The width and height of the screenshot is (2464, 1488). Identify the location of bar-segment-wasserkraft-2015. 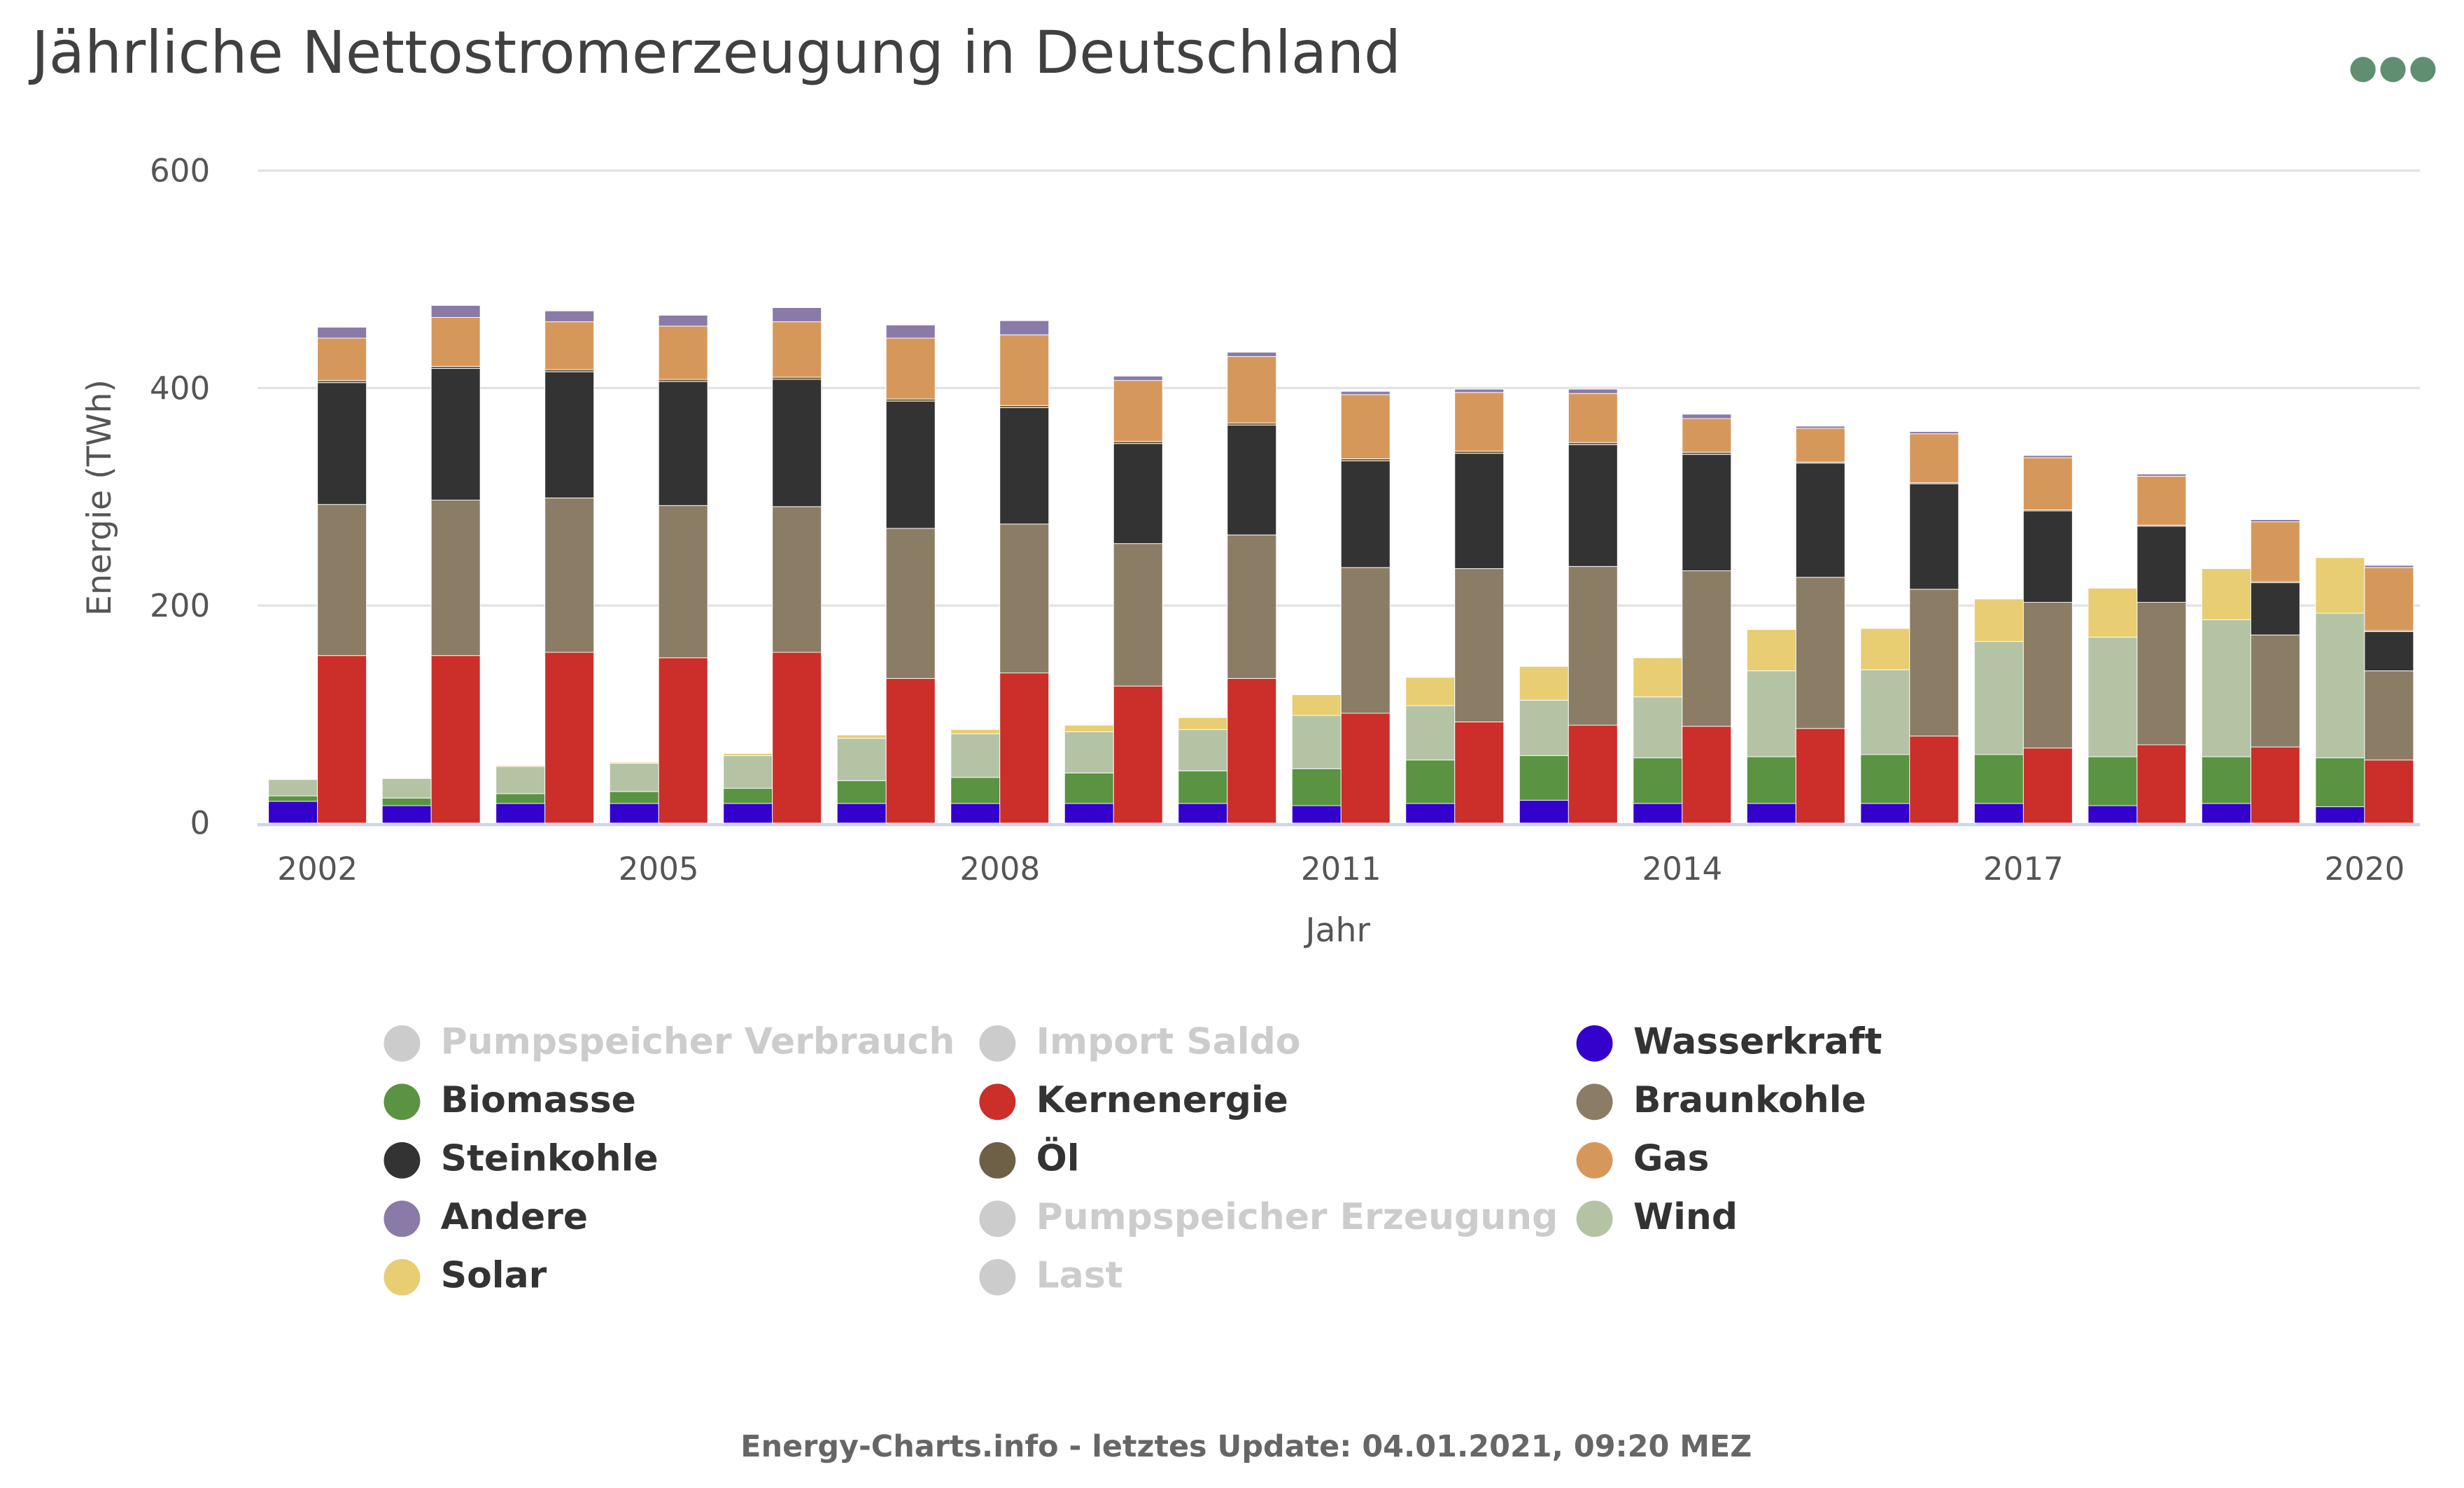
(1771, 813).